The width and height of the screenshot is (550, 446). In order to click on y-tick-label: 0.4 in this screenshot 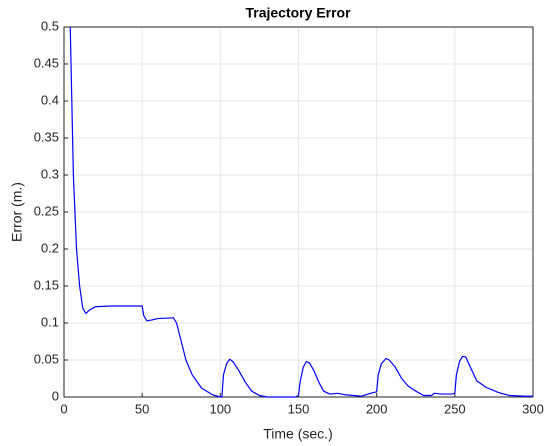, I will do `click(50, 99)`.